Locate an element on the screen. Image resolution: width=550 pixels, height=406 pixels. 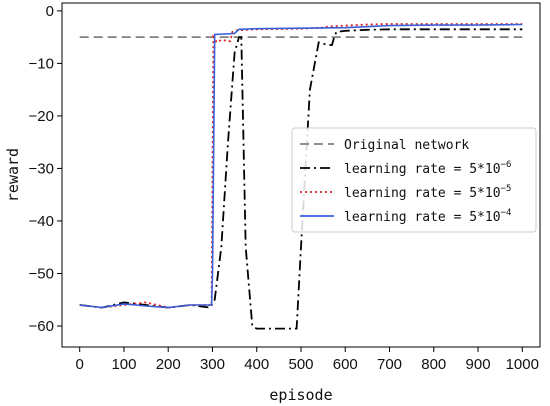
x-tick-label: 700 is located at coordinates (389, 364).